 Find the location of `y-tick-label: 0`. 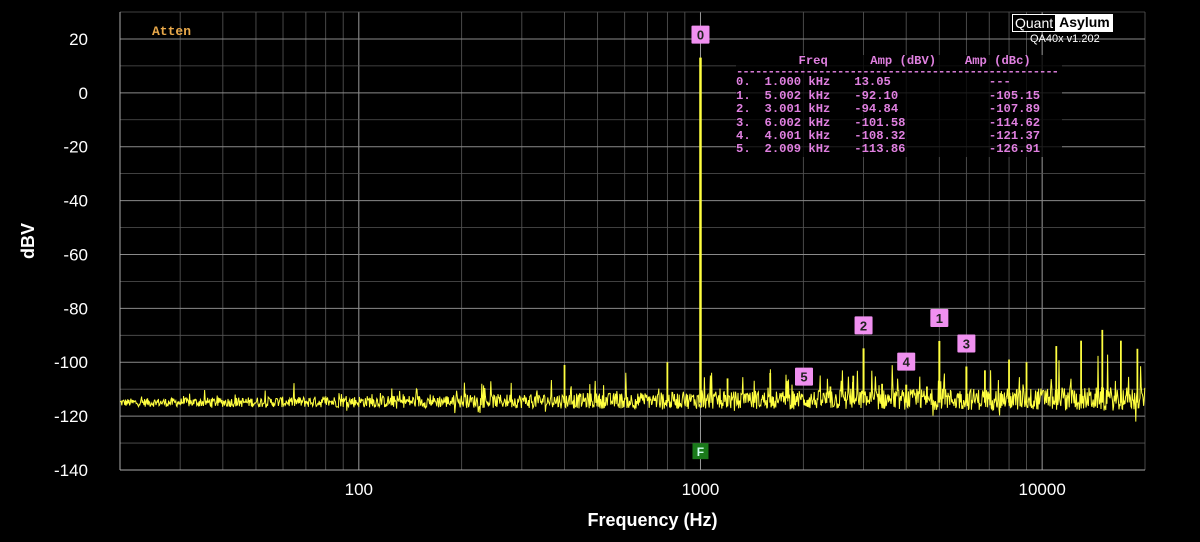

y-tick-label: 0 is located at coordinates (83, 93).